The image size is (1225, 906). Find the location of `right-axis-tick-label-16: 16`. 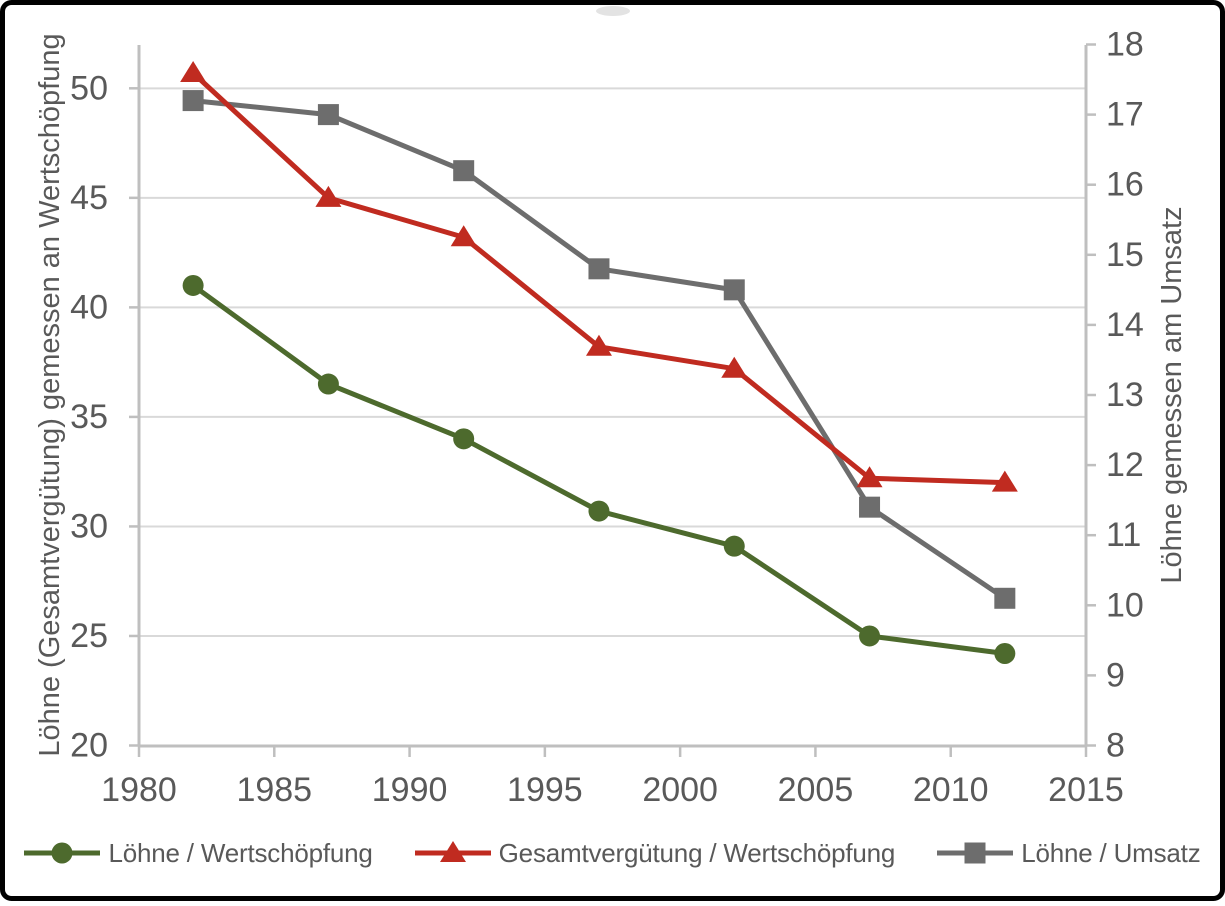

right-axis-tick-label-16: 16 is located at coordinates (1125, 185).